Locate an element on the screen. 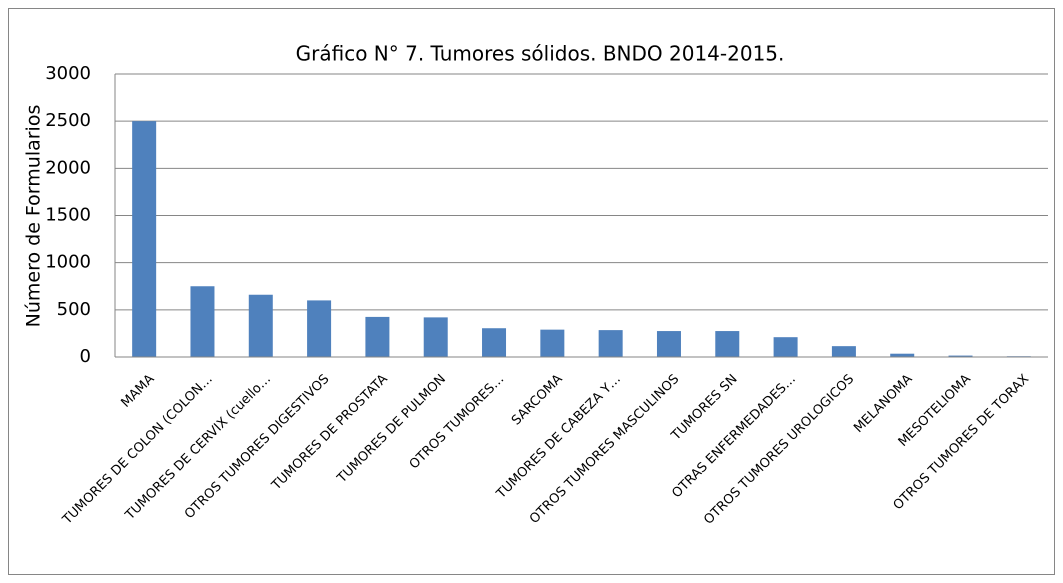 Image resolution: width=1063 pixels, height=583 pixels. y-tick-label: 1000 is located at coordinates (68, 262).